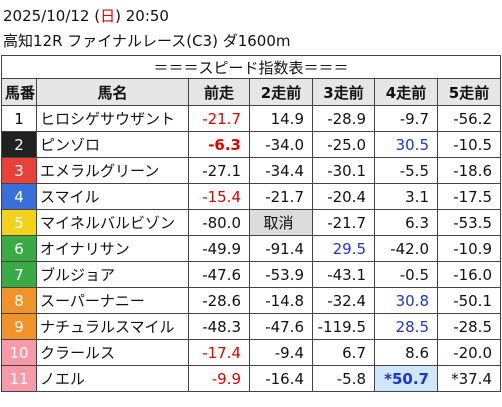  I want to click on horse-number: 8, so click(19, 300).